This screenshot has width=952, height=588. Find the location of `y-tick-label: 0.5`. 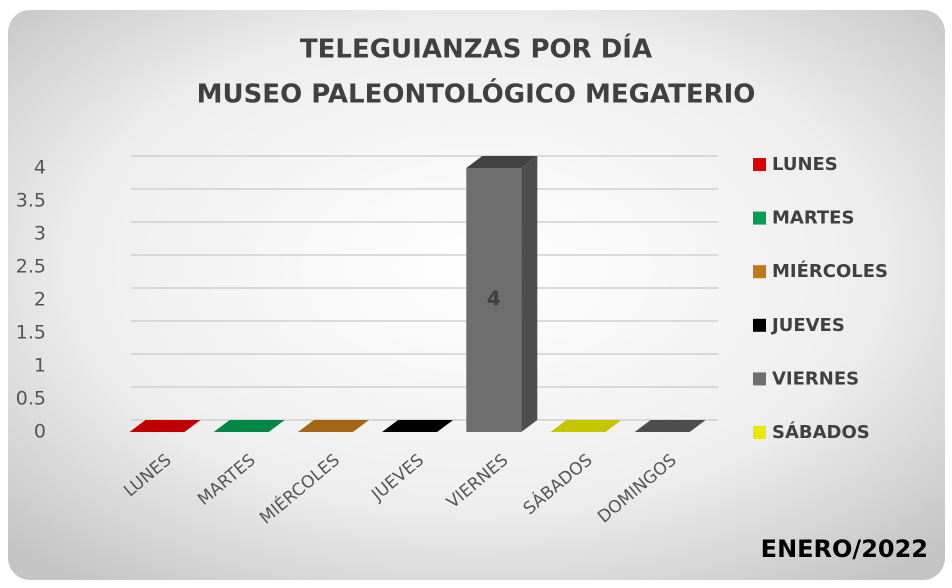

y-tick-label: 0.5 is located at coordinates (31, 399).